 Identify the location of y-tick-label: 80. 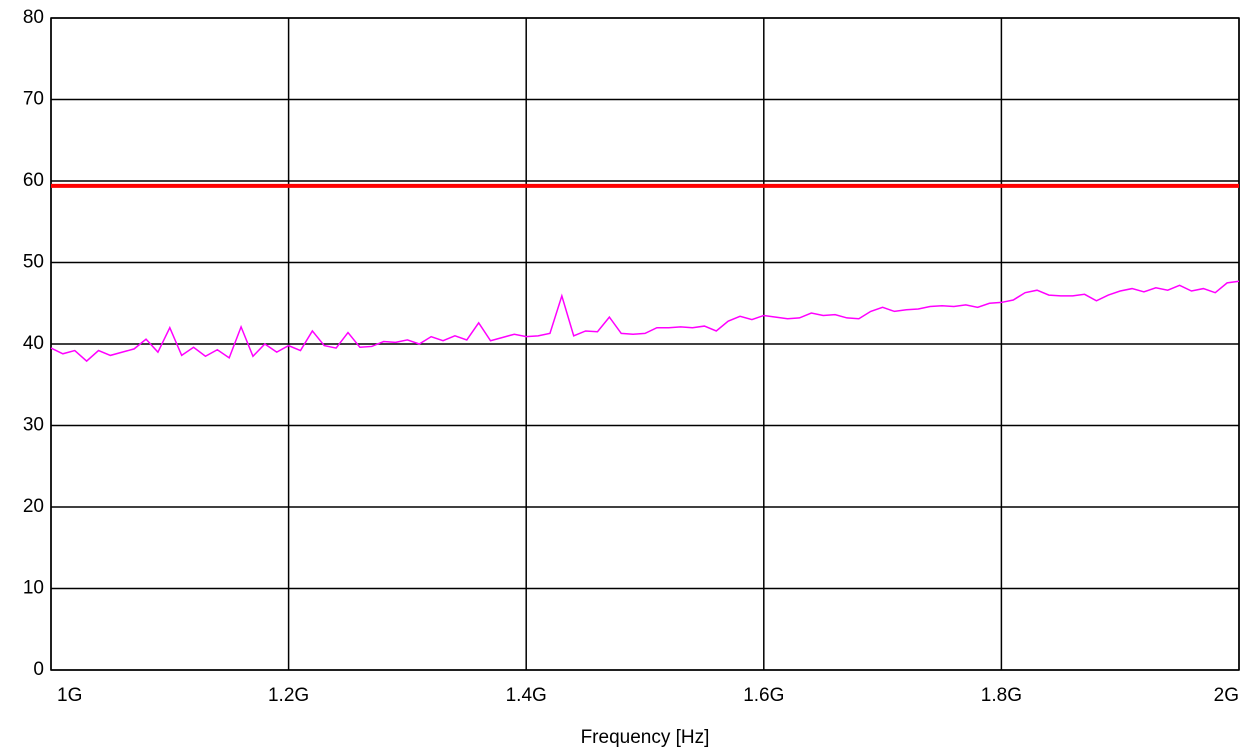
(33, 17).